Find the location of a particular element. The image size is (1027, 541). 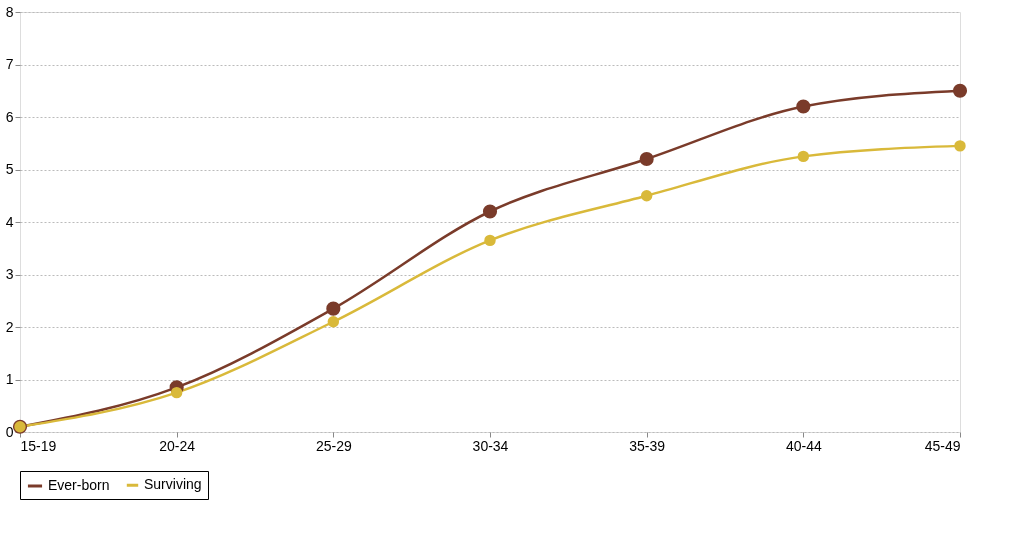

y-tick-label: 2 is located at coordinates (9, 326).